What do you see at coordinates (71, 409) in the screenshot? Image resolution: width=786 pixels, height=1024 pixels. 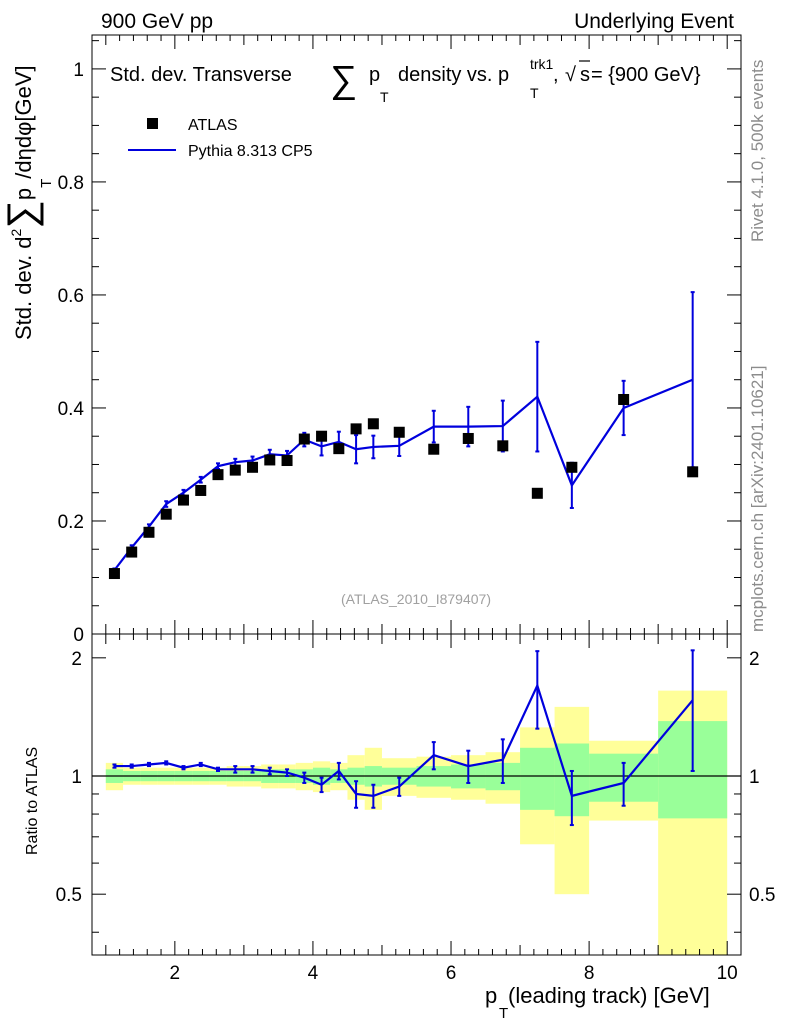 I see `y-tick-label: 0.4` at bounding box center [71, 409].